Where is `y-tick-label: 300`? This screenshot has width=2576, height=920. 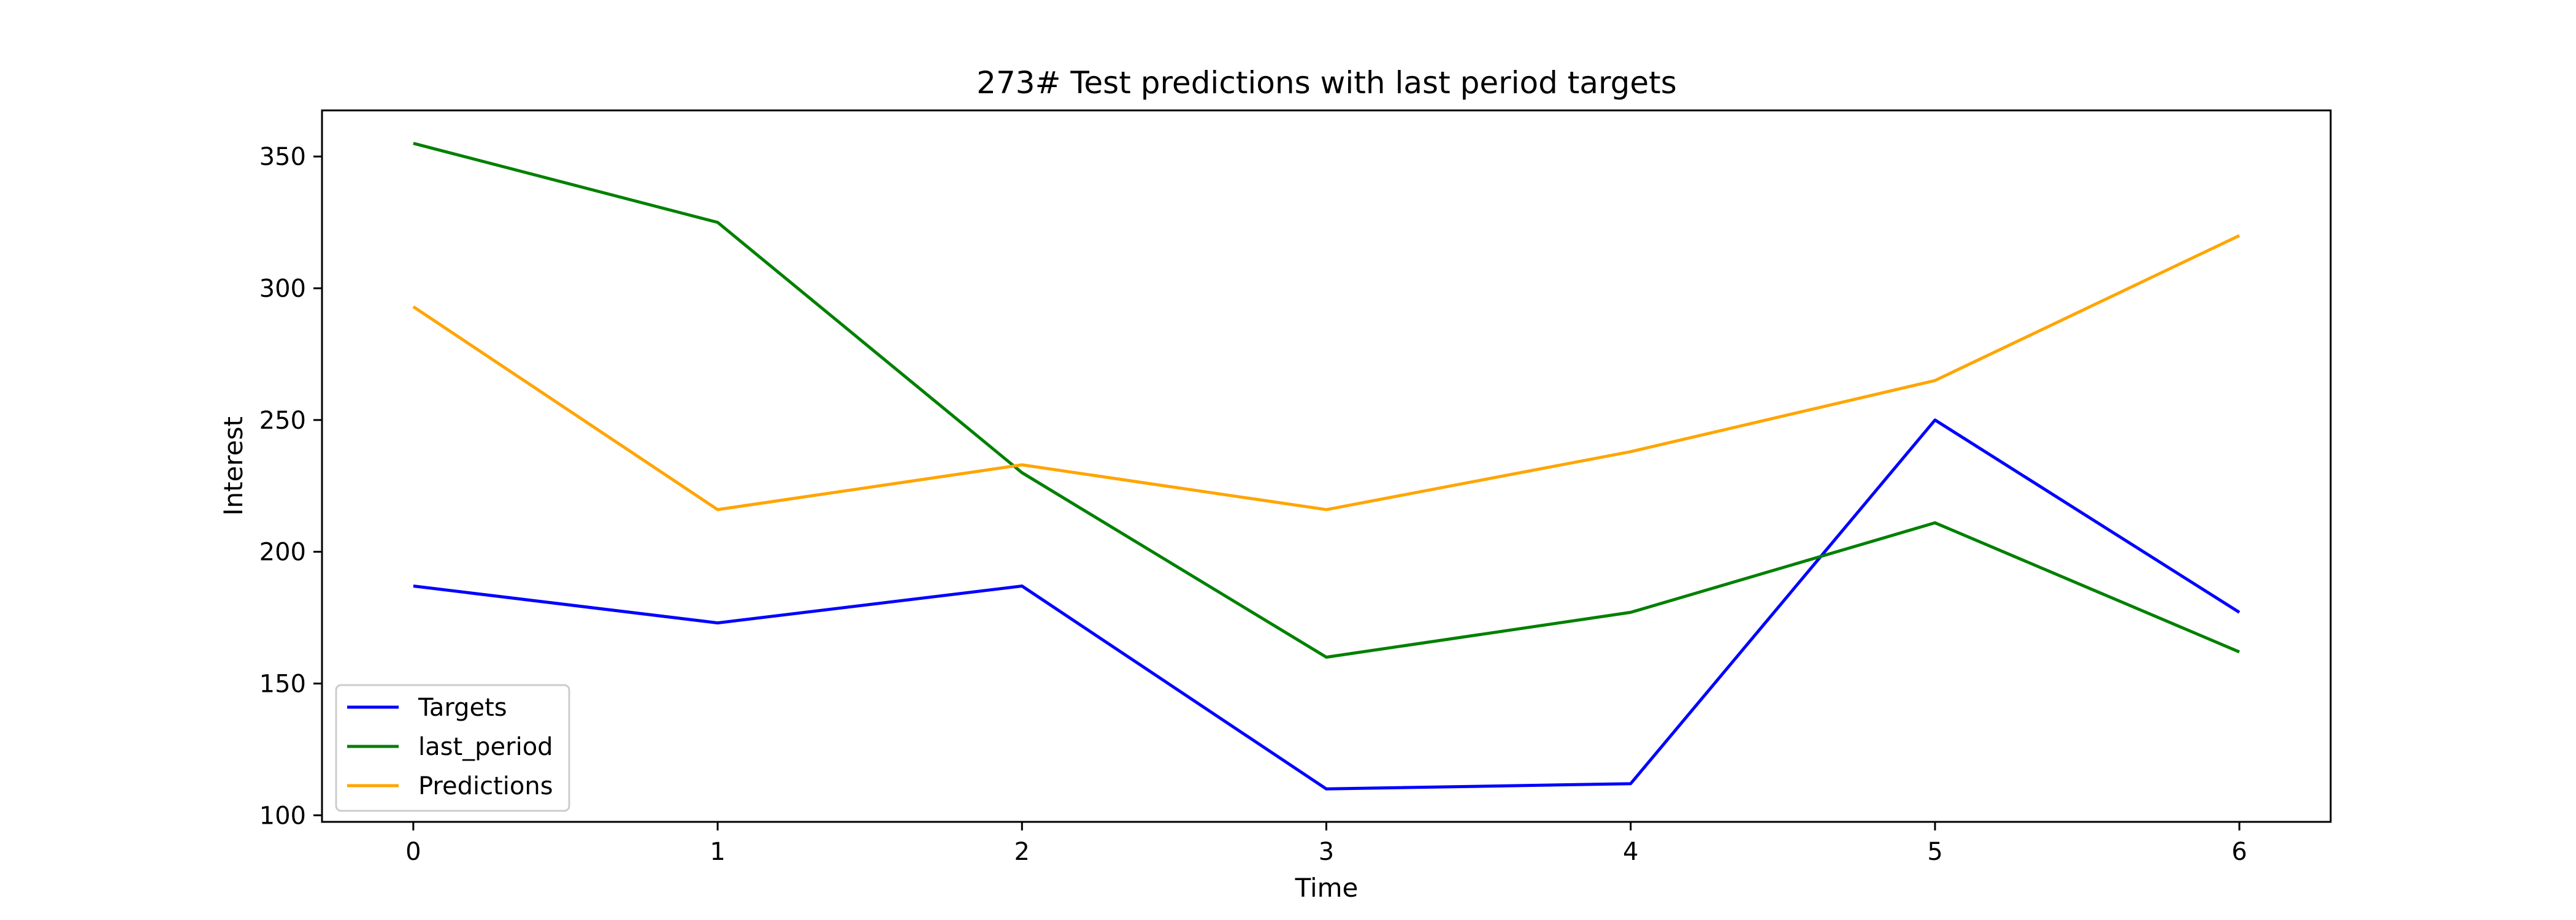 y-tick-label: 300 is located at coordinates (282, 289).